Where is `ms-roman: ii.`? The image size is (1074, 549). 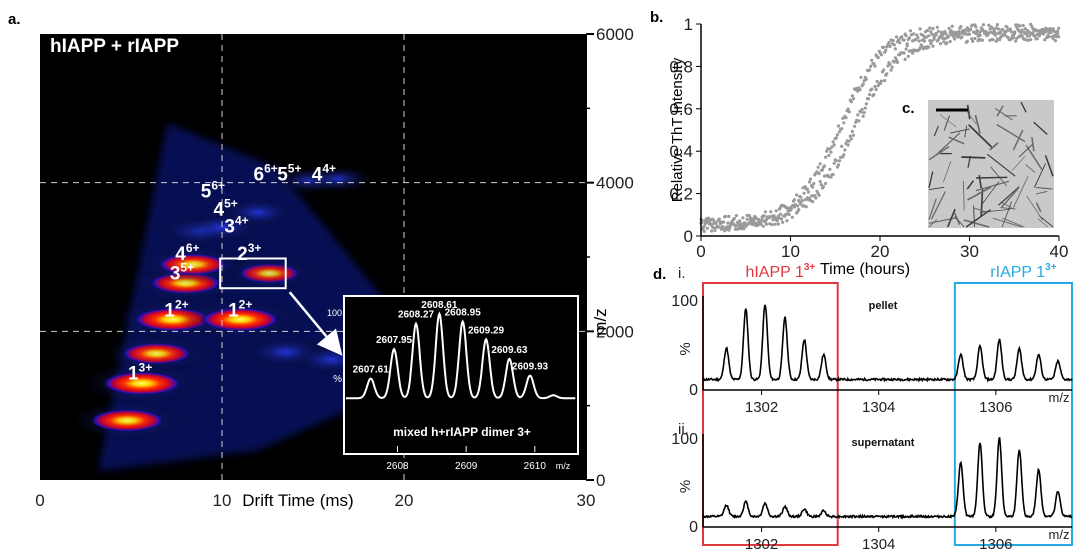 ms-roman: ii. is located at coordinates (683, 429).